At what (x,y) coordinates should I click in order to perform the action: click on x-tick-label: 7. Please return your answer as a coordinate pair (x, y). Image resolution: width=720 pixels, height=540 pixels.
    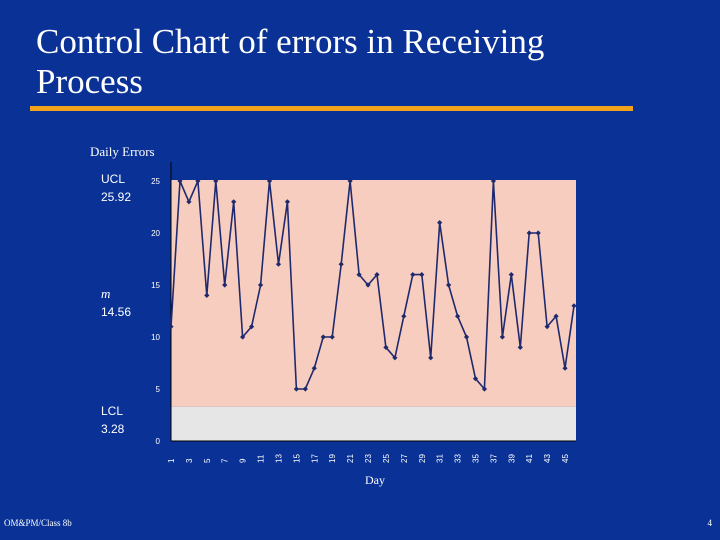
    Looking at the image, I should click on (225, 460).